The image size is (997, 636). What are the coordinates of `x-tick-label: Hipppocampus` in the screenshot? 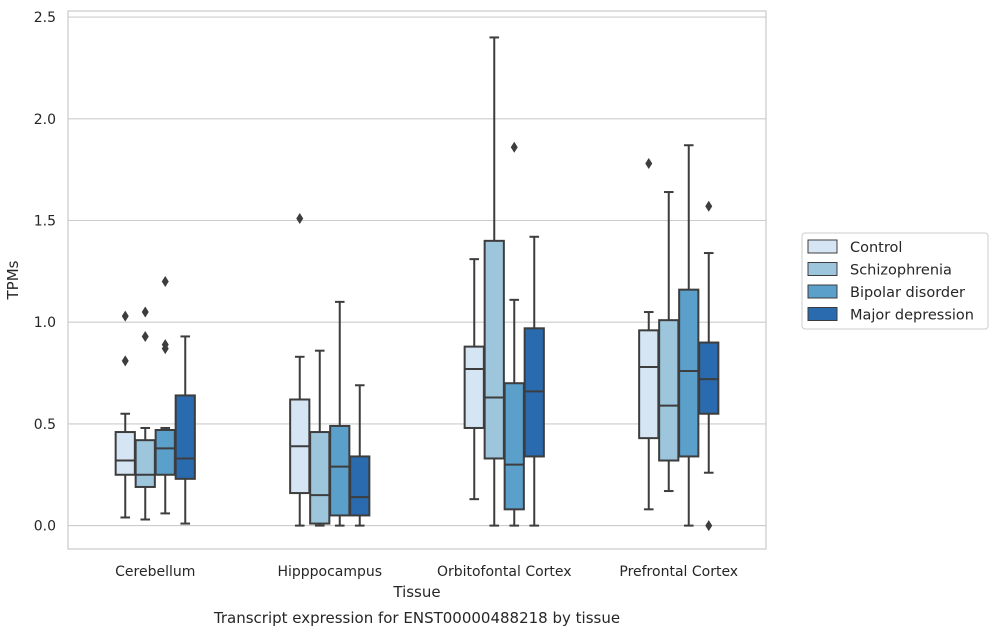 It's located at (329, 572).